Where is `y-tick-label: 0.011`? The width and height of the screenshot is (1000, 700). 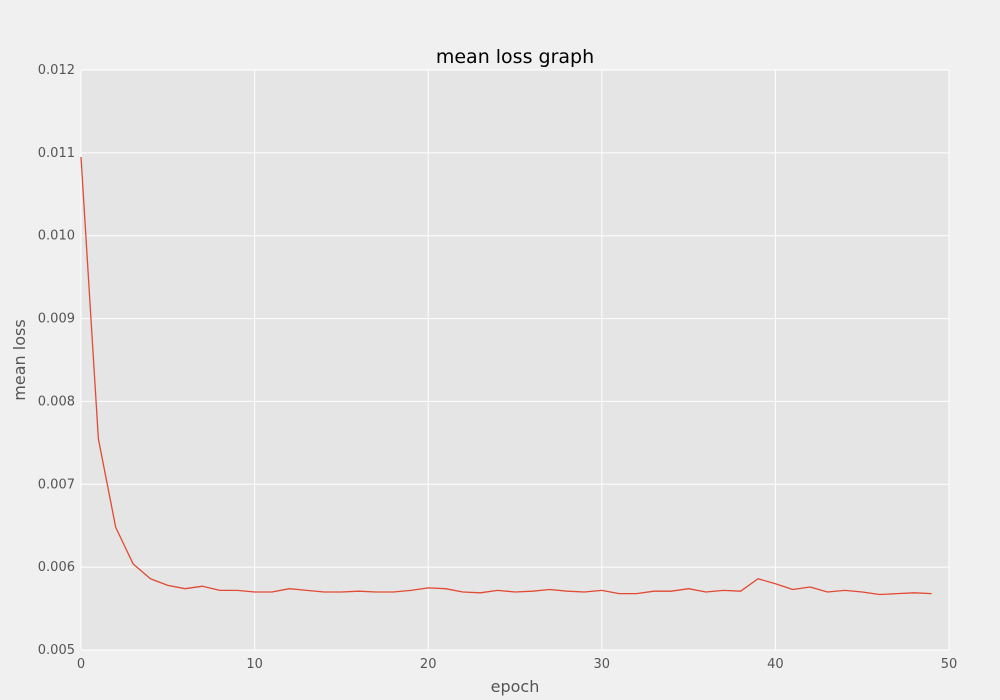 y-tick-label: 0.011 is located at coordinates (56, 153).